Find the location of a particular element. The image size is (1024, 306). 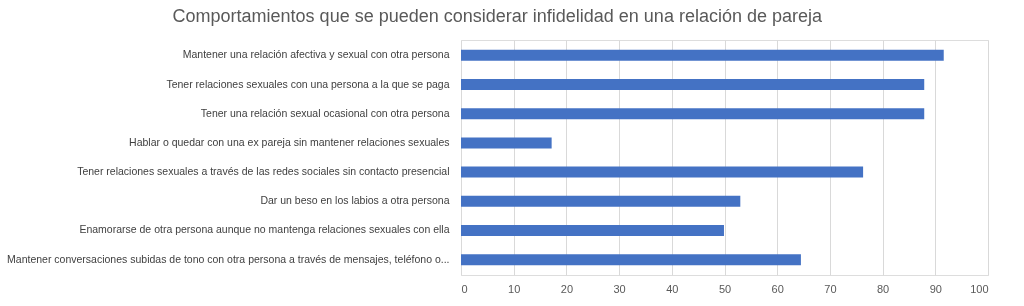

x-tick-label: 40 is located at coordinates (672, 288).